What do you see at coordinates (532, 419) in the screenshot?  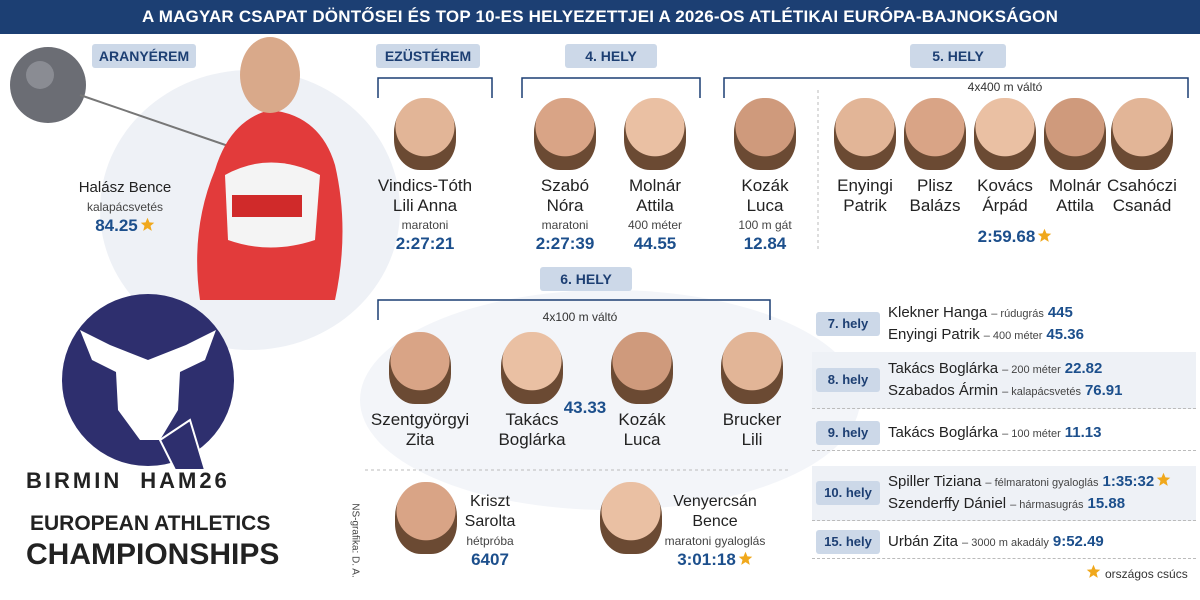 I see `athlete-name: Takács` at bounding box center [532, 419].